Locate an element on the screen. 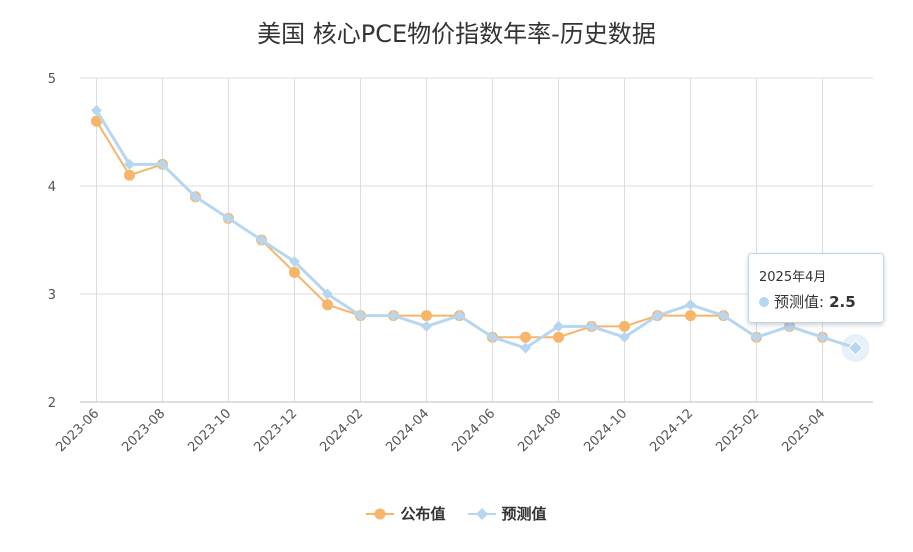 Image resolution: width=913 pixels, height=552 pixels. legend-label-forecast: 预测值 is located at coordinates (524, 514).